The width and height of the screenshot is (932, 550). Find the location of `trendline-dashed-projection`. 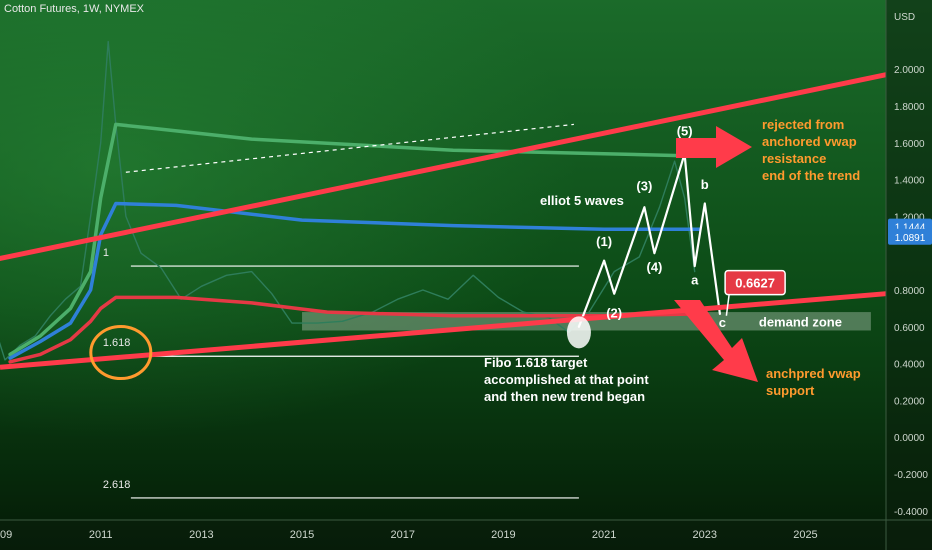

trendline-dashed-projection is located at coordinates (349, 148).